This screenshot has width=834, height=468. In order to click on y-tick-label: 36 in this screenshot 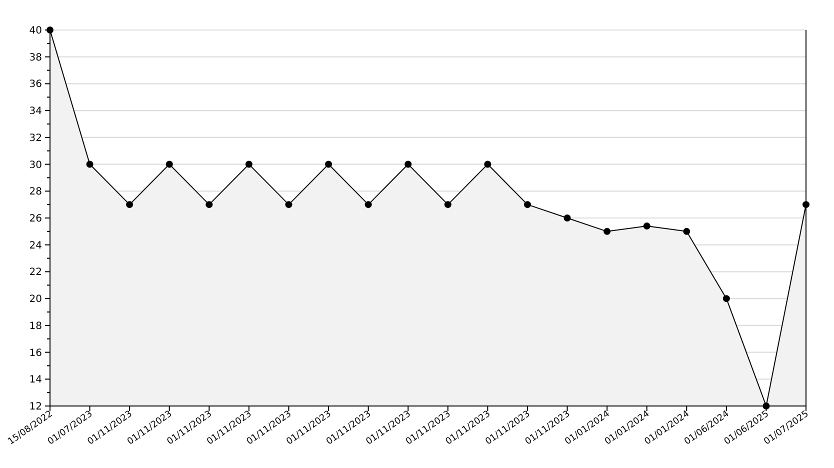, I will do `click(35, 84)`.